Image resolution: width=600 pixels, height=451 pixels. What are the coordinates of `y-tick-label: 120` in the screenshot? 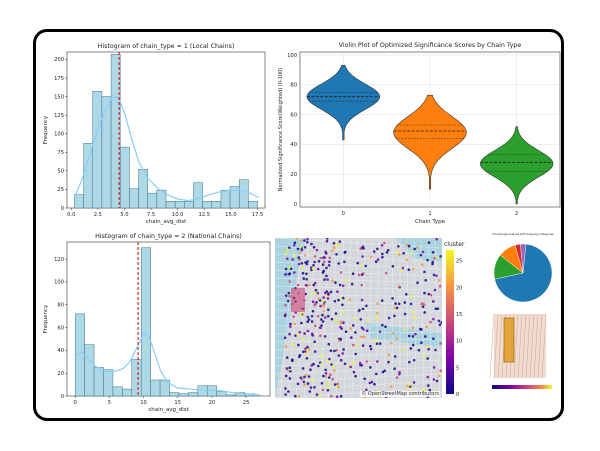 It's located at (59, 260).